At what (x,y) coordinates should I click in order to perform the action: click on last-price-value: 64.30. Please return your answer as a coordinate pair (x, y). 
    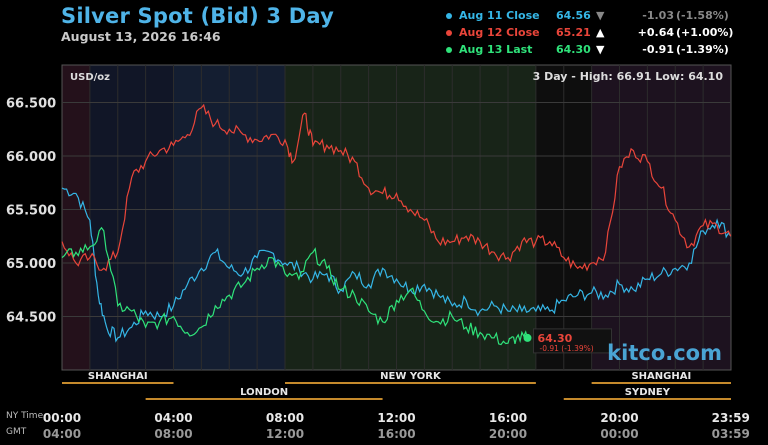
    Looking at the image, I should click on (555, 338).